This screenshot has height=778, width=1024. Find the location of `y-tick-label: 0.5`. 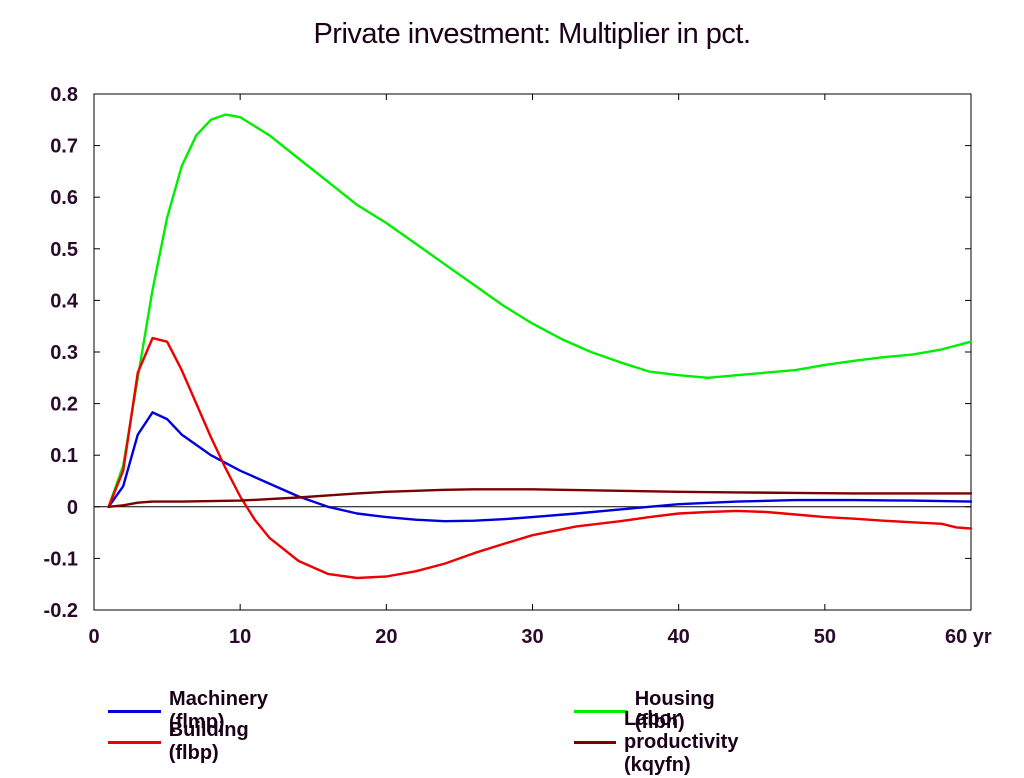

y-tick-label: 0.5 is located at coordinates (64, 250).